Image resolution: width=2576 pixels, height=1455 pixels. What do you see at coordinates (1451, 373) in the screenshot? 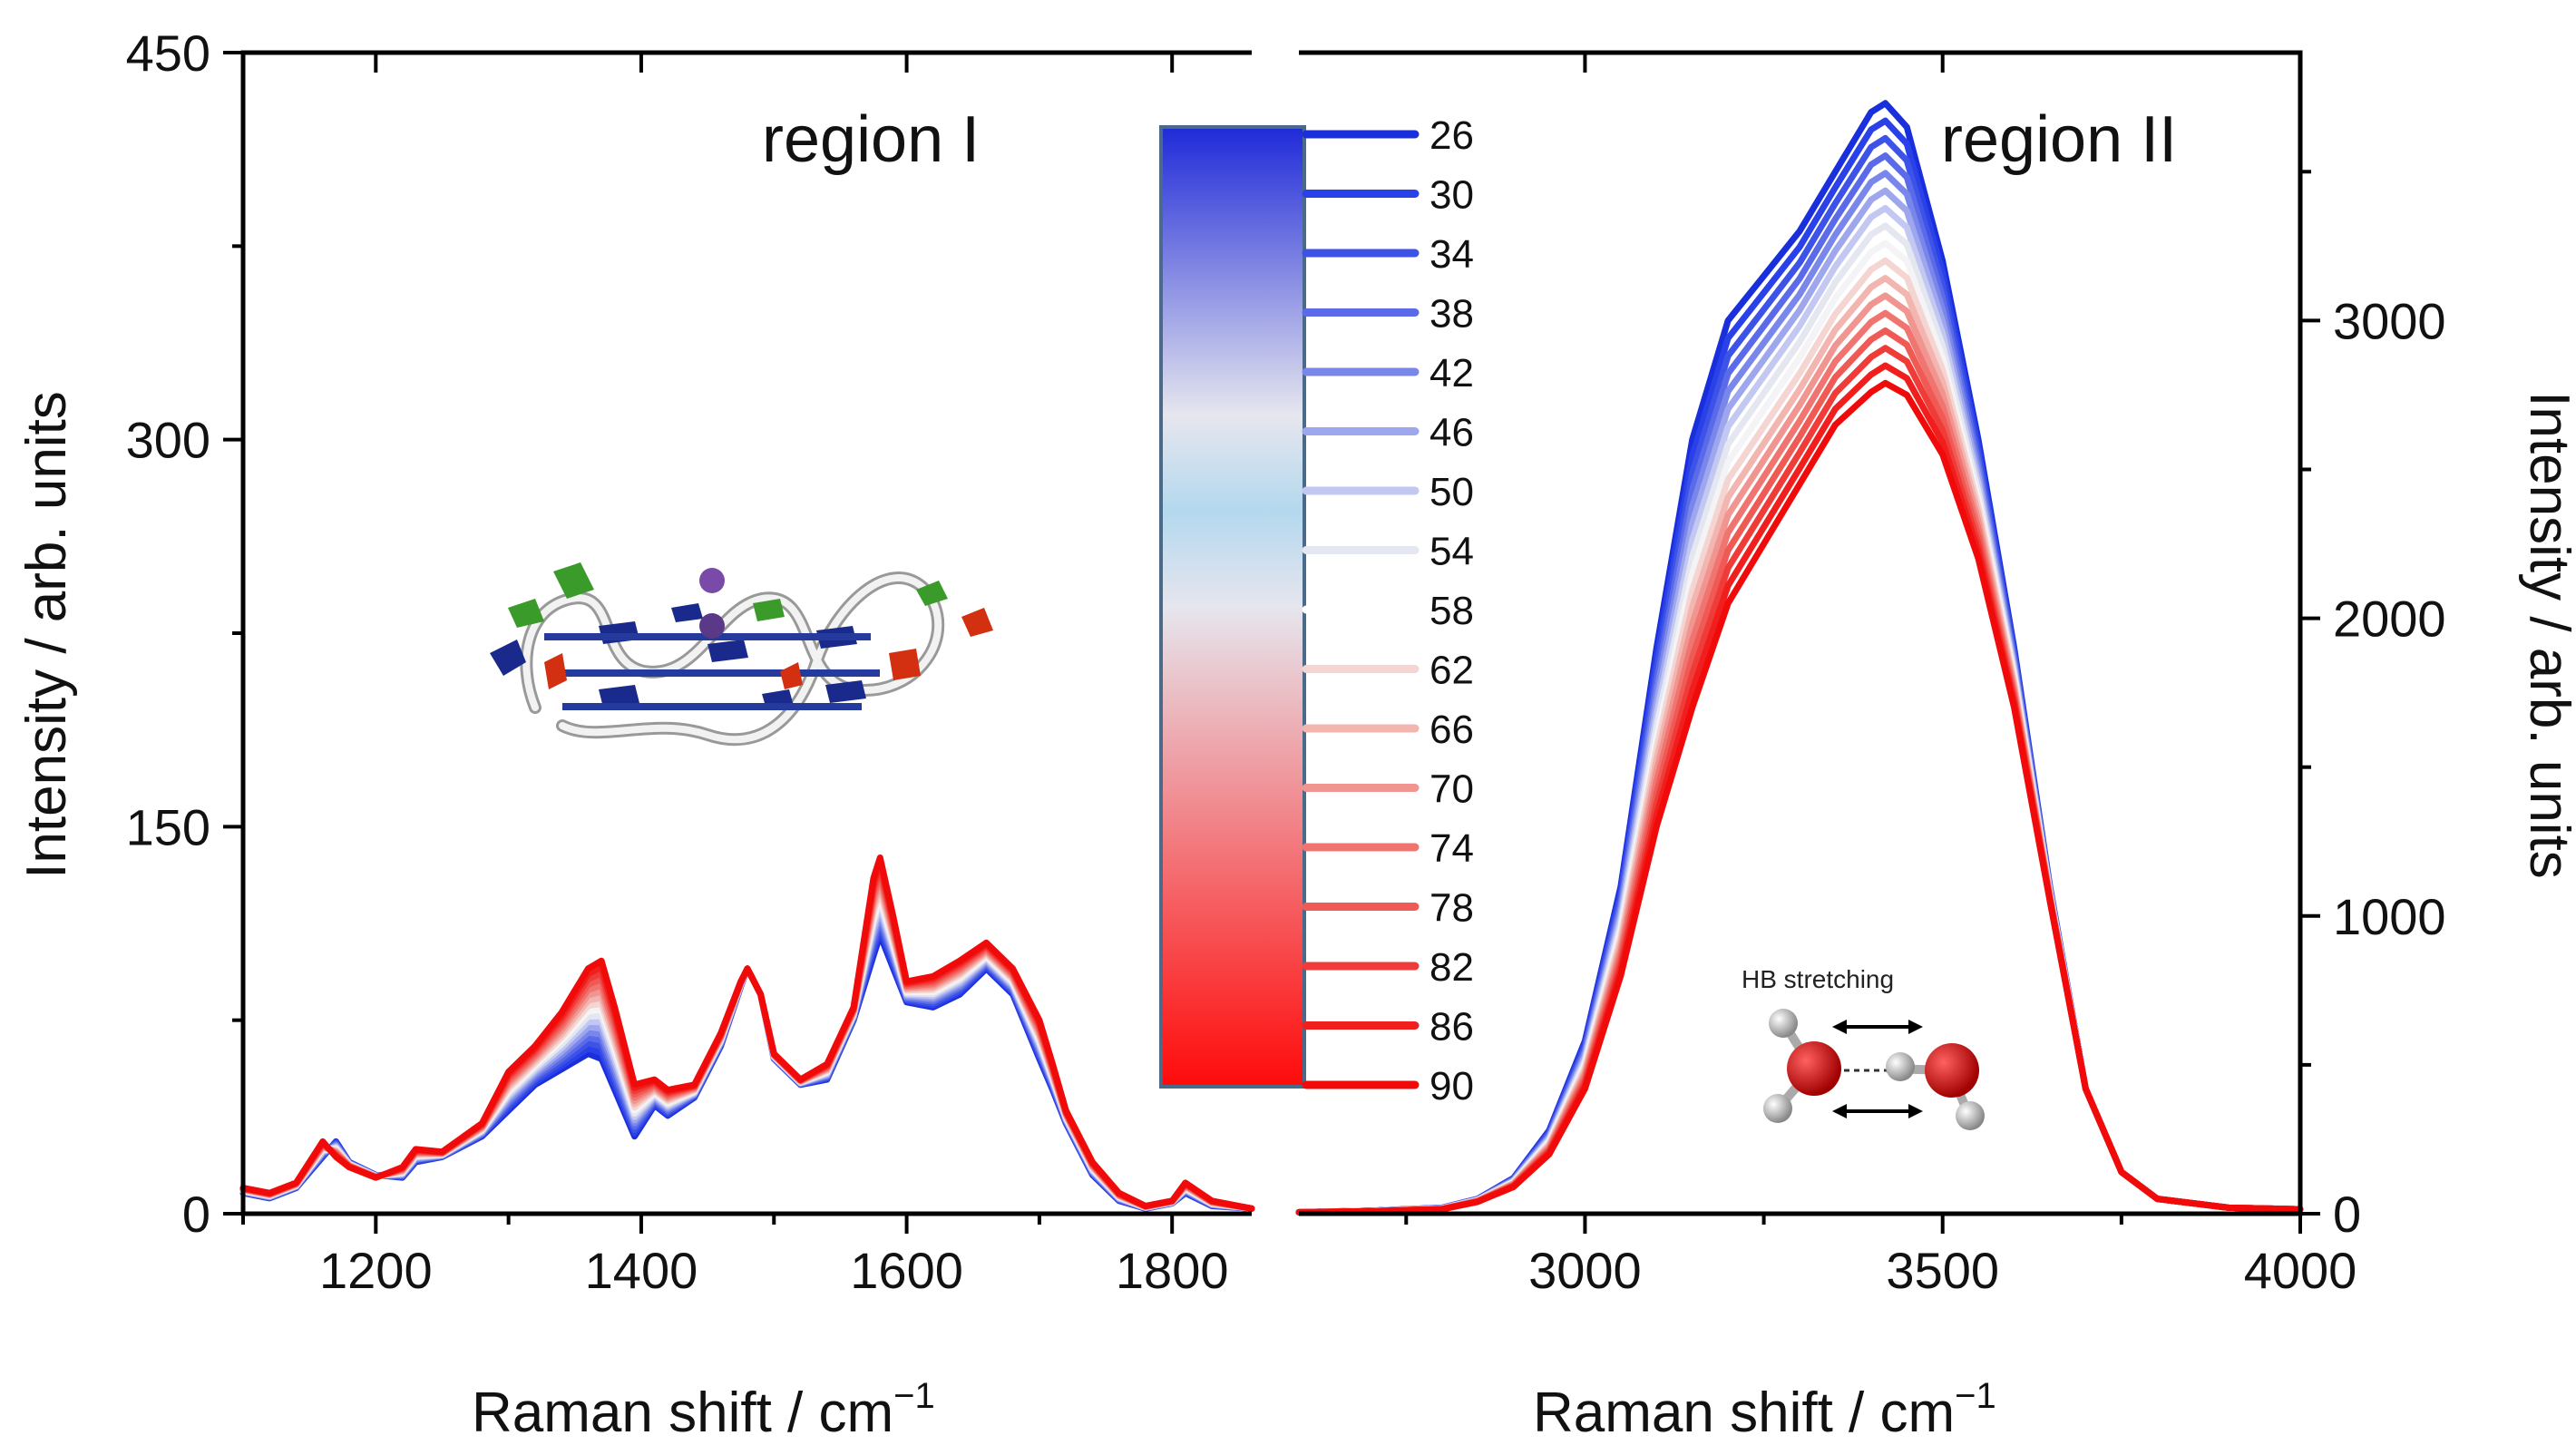
I see `legend-label-42: 42` at bounding box center [1451, 373].